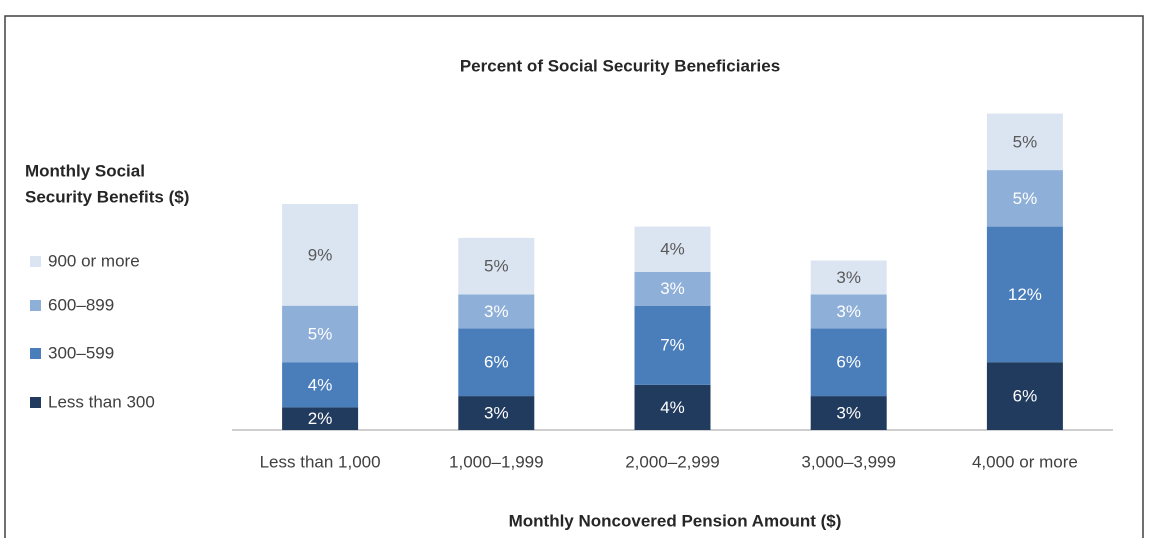 The width and height of the screenshot is (1151, 538). What do you see at coordinates (496, 461) in the screenshot?
I see `x-tick-label: 1,000–1,999` at bounding box center [496, 461].